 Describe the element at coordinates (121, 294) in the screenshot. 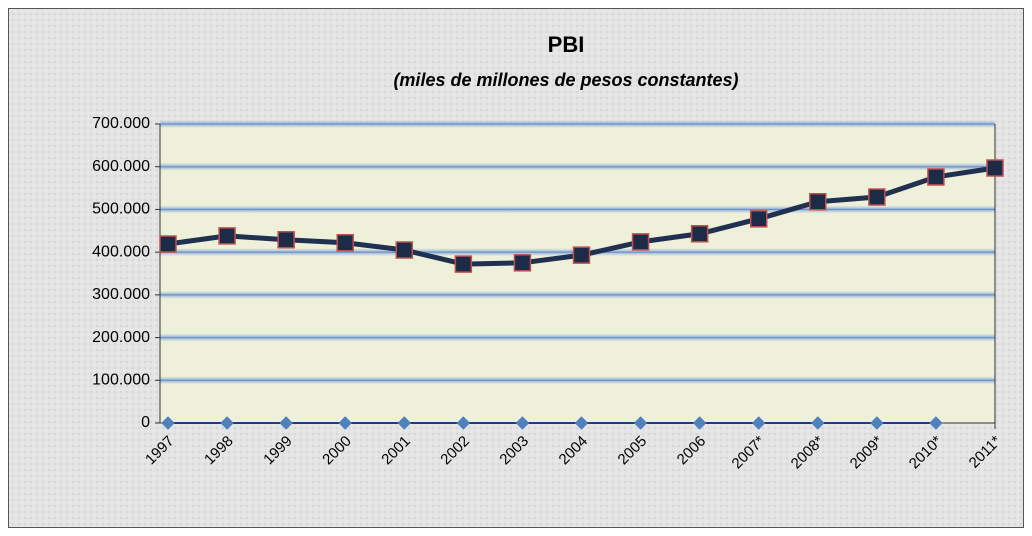

I see `y-tick-label: 300.000` at that location.